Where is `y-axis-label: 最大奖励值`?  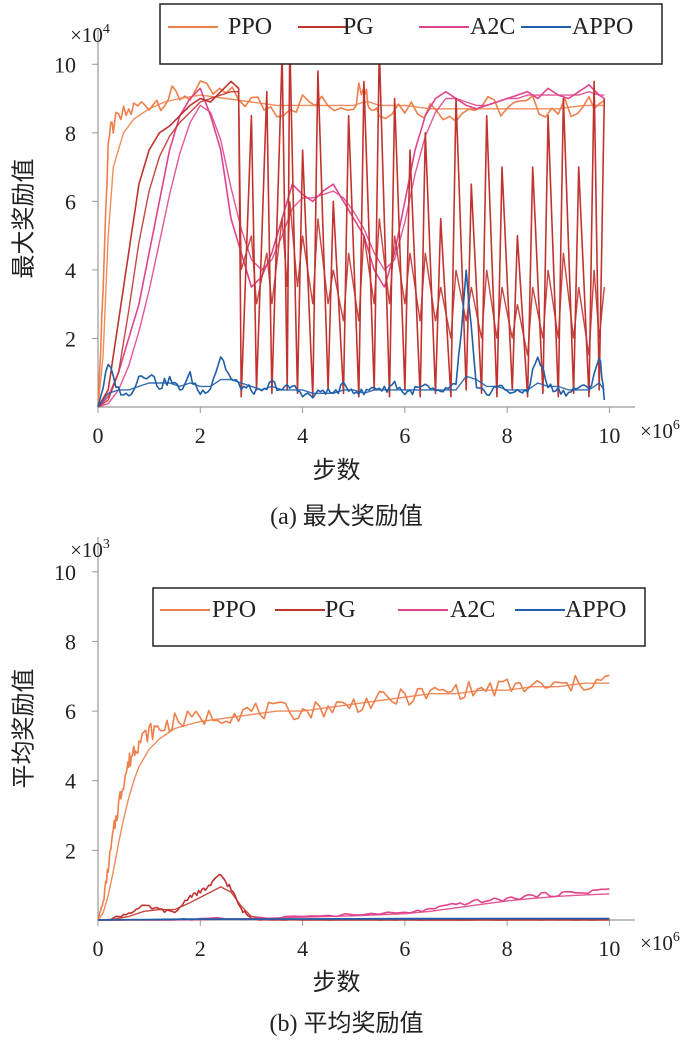 y-axis-label: 最大奖励值 is located at coordinates (24, 219).